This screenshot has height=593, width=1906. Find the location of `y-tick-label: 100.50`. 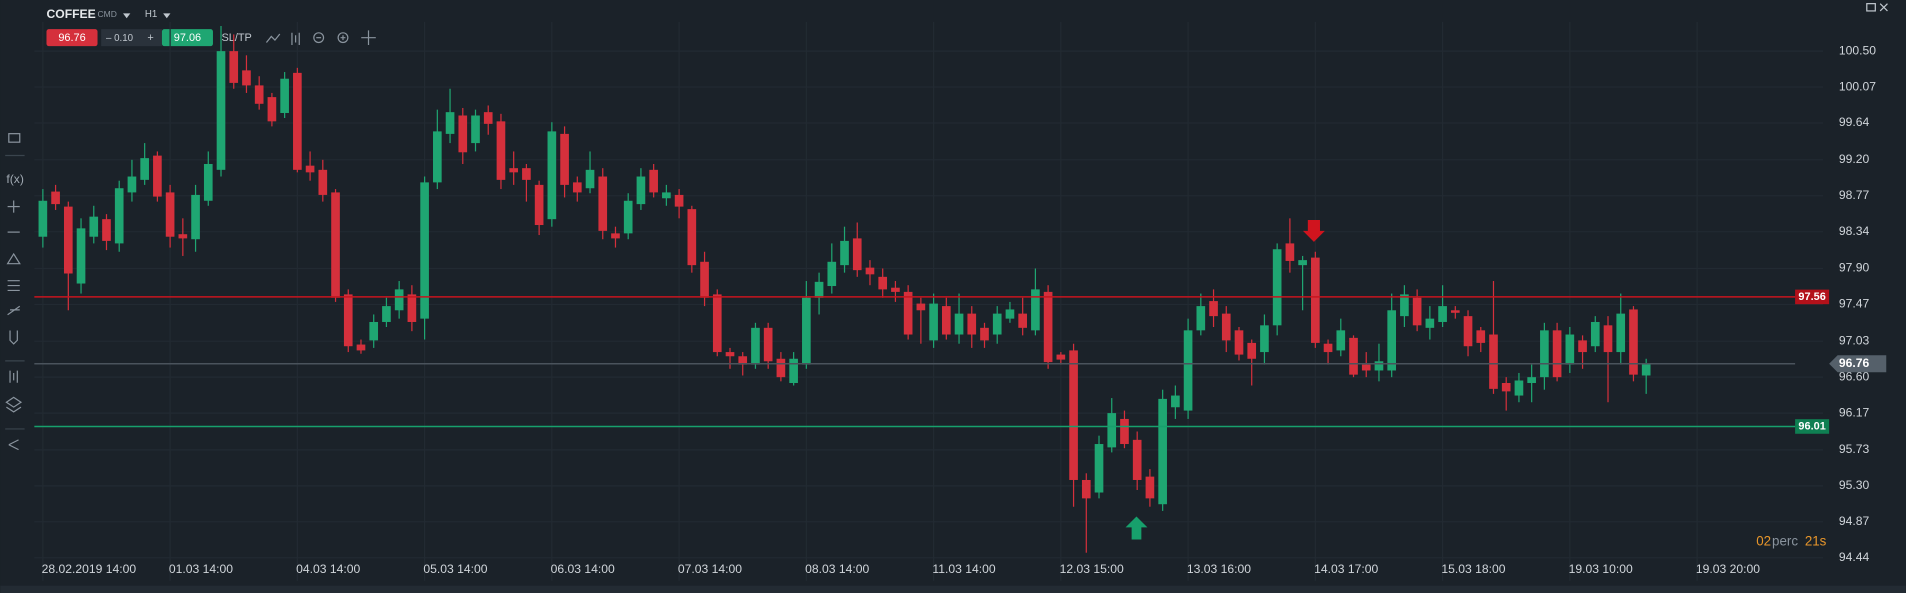

y-tick-label: 100.50 is located at coordinates (1857, 50).